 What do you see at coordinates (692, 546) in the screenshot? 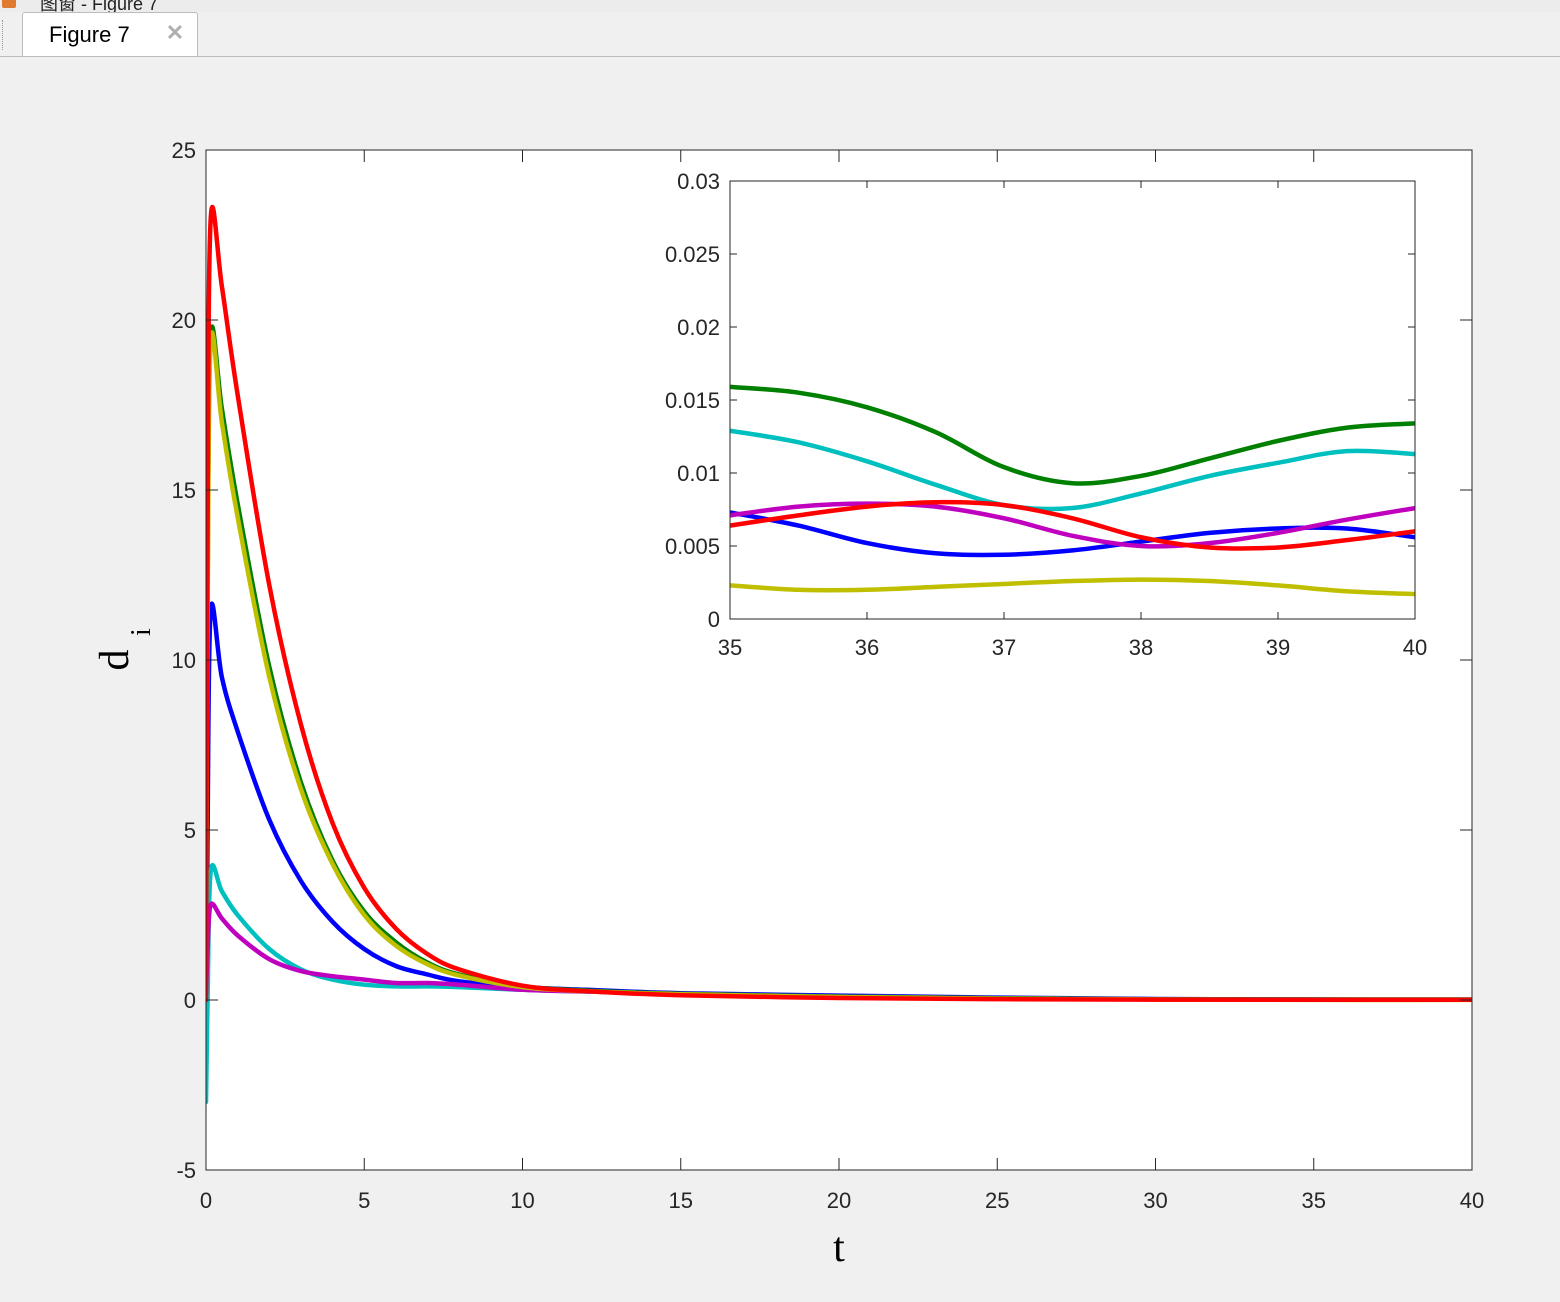
I see `y-tick-label: 0.005` at bounding box center [692, 546].